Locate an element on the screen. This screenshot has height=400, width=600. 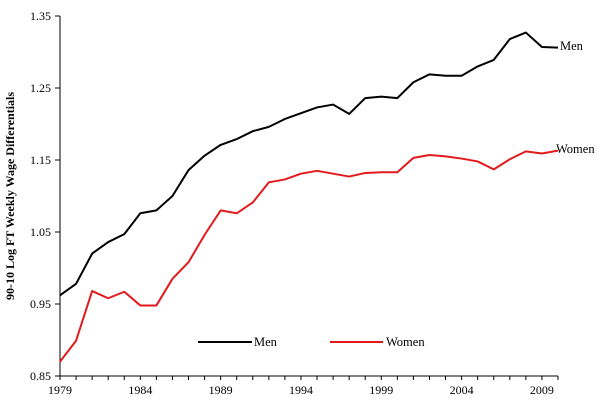
y-tick-label: 1.15 is located at coordinates (40, 160).